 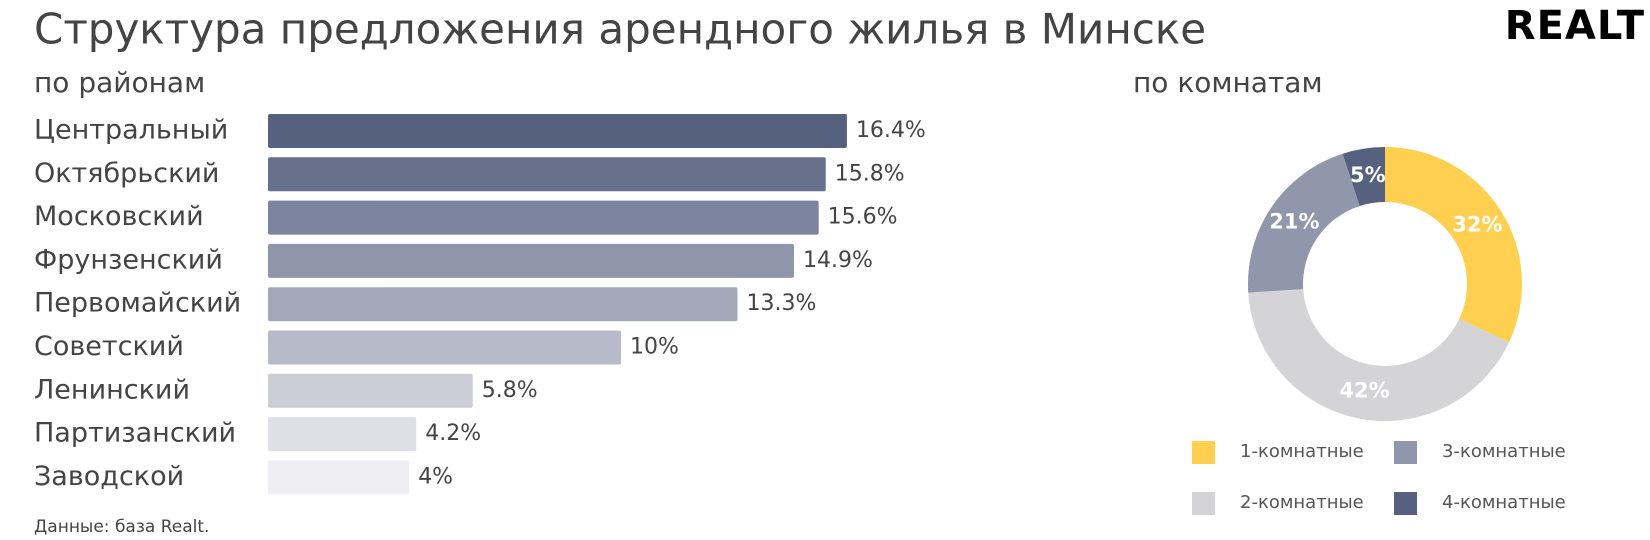 I want to click on value-label: 21%, so click(x=1294, y=221).